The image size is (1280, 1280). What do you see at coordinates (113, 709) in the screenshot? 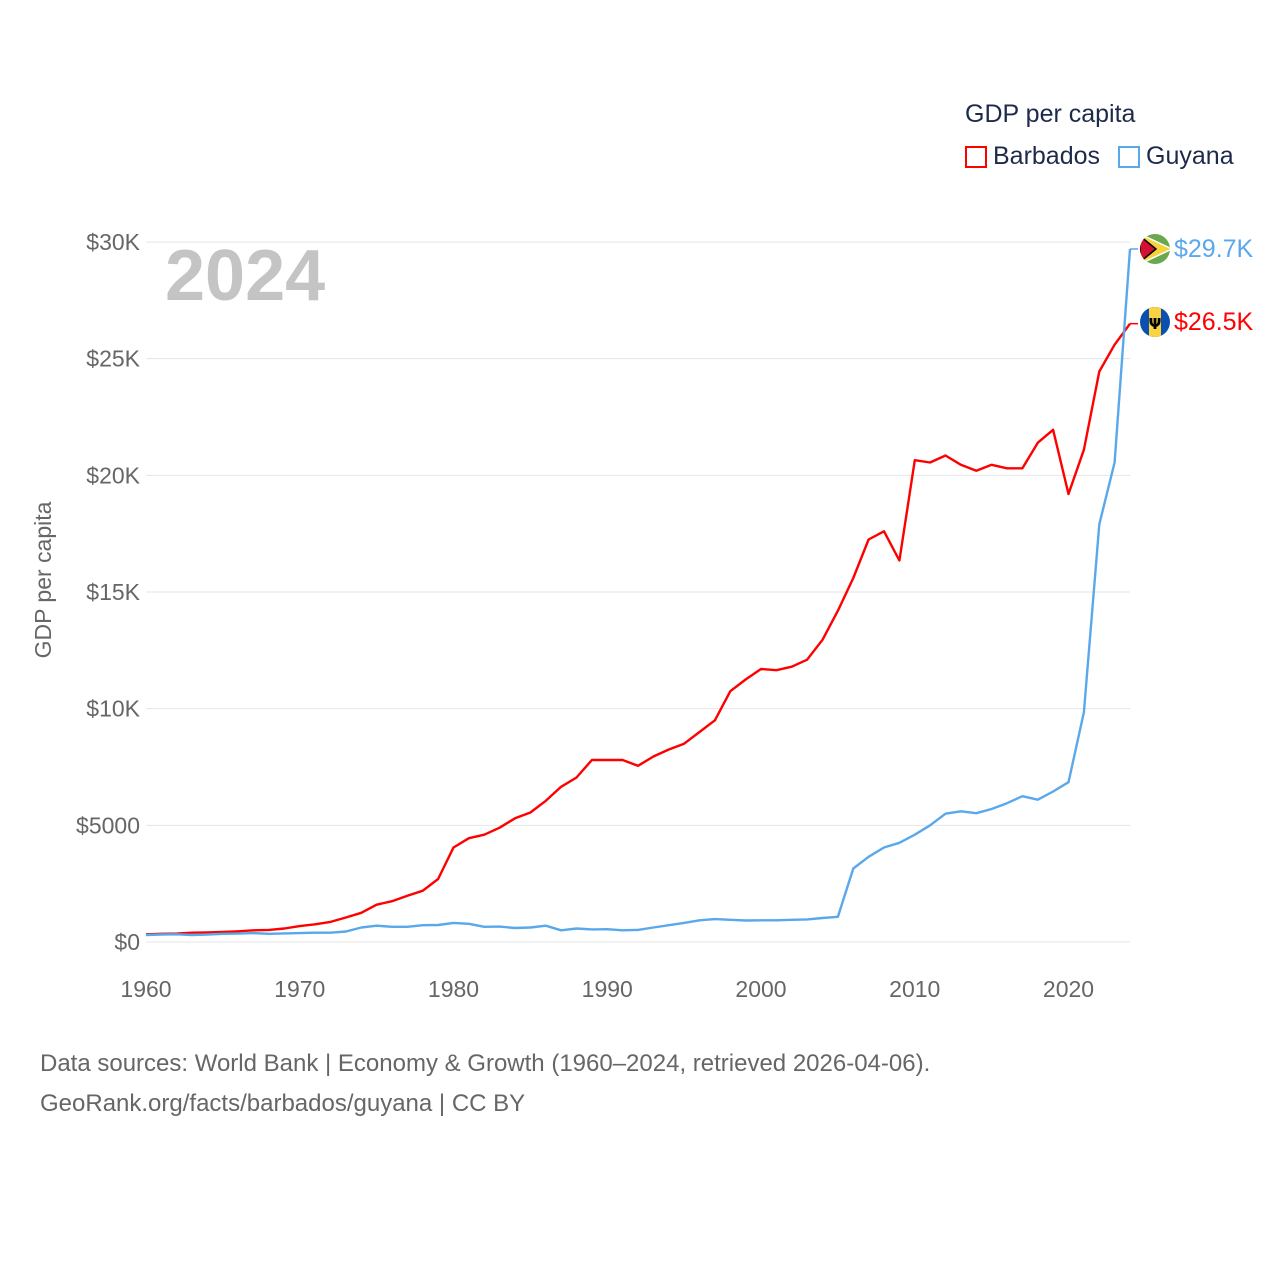
I see `y-tick-label: $10K` at bounding box center [113, 709].